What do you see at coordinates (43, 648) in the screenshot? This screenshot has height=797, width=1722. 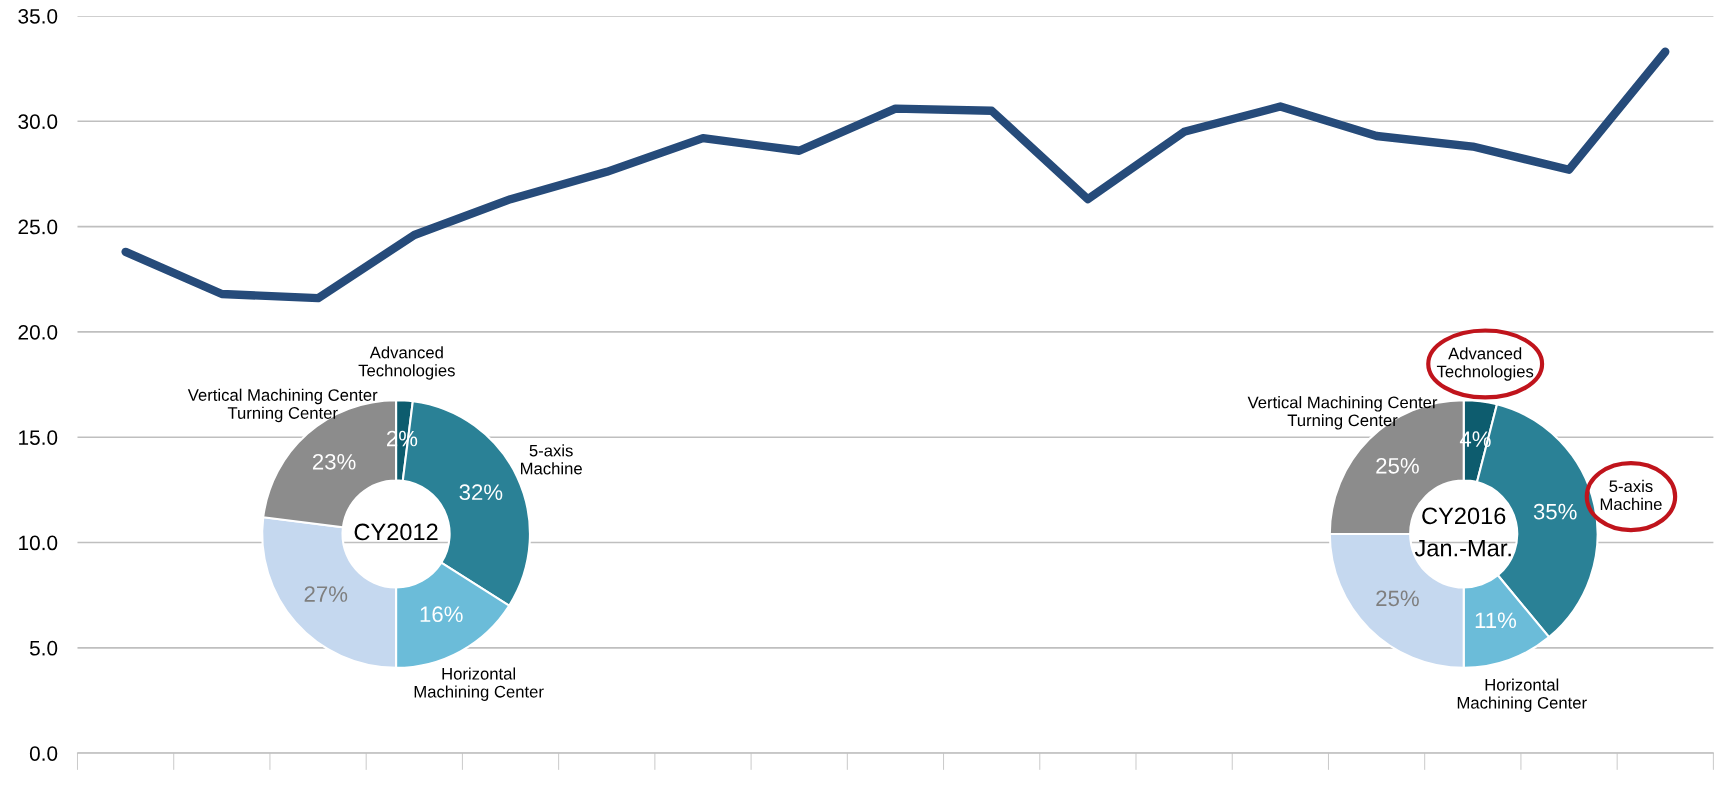 I see `y-tick-label: 5.0` at bounding box center [43, 648].